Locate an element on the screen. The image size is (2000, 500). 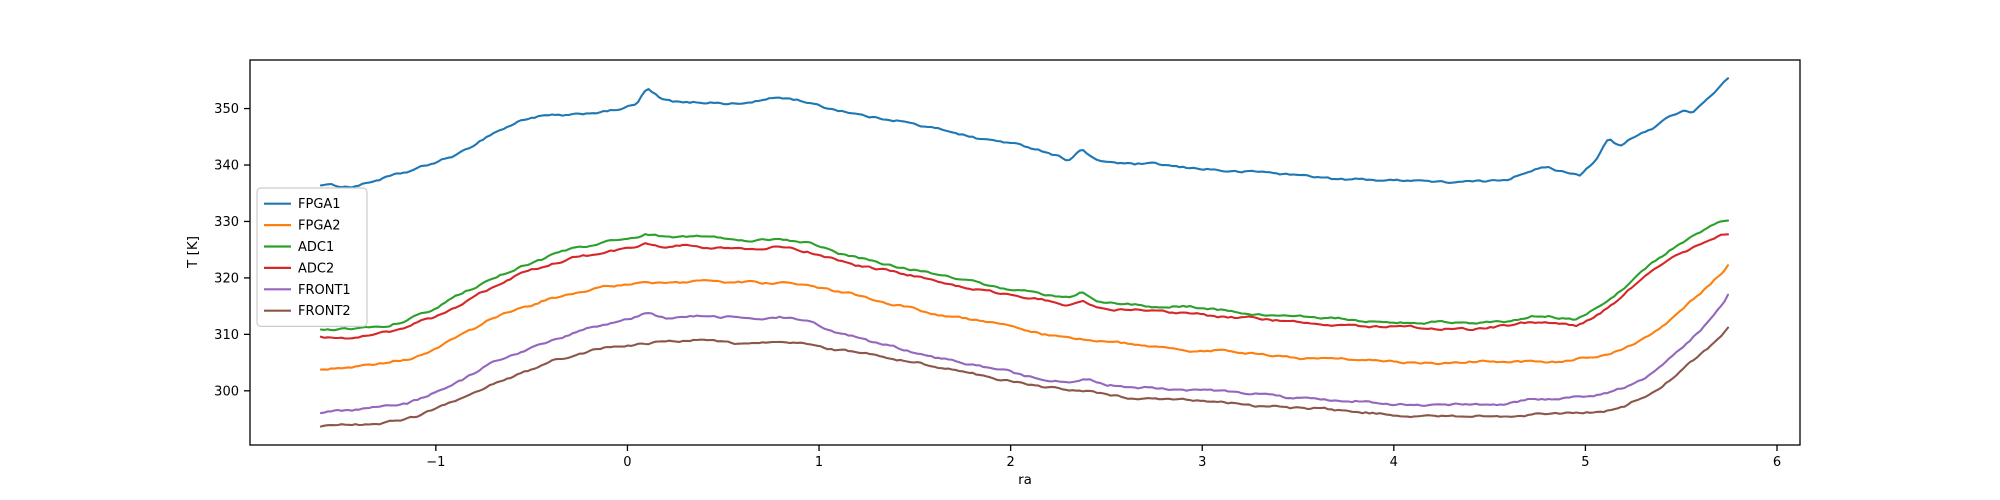
x-tick-label: 6 is located at coordinates (1777, 462).